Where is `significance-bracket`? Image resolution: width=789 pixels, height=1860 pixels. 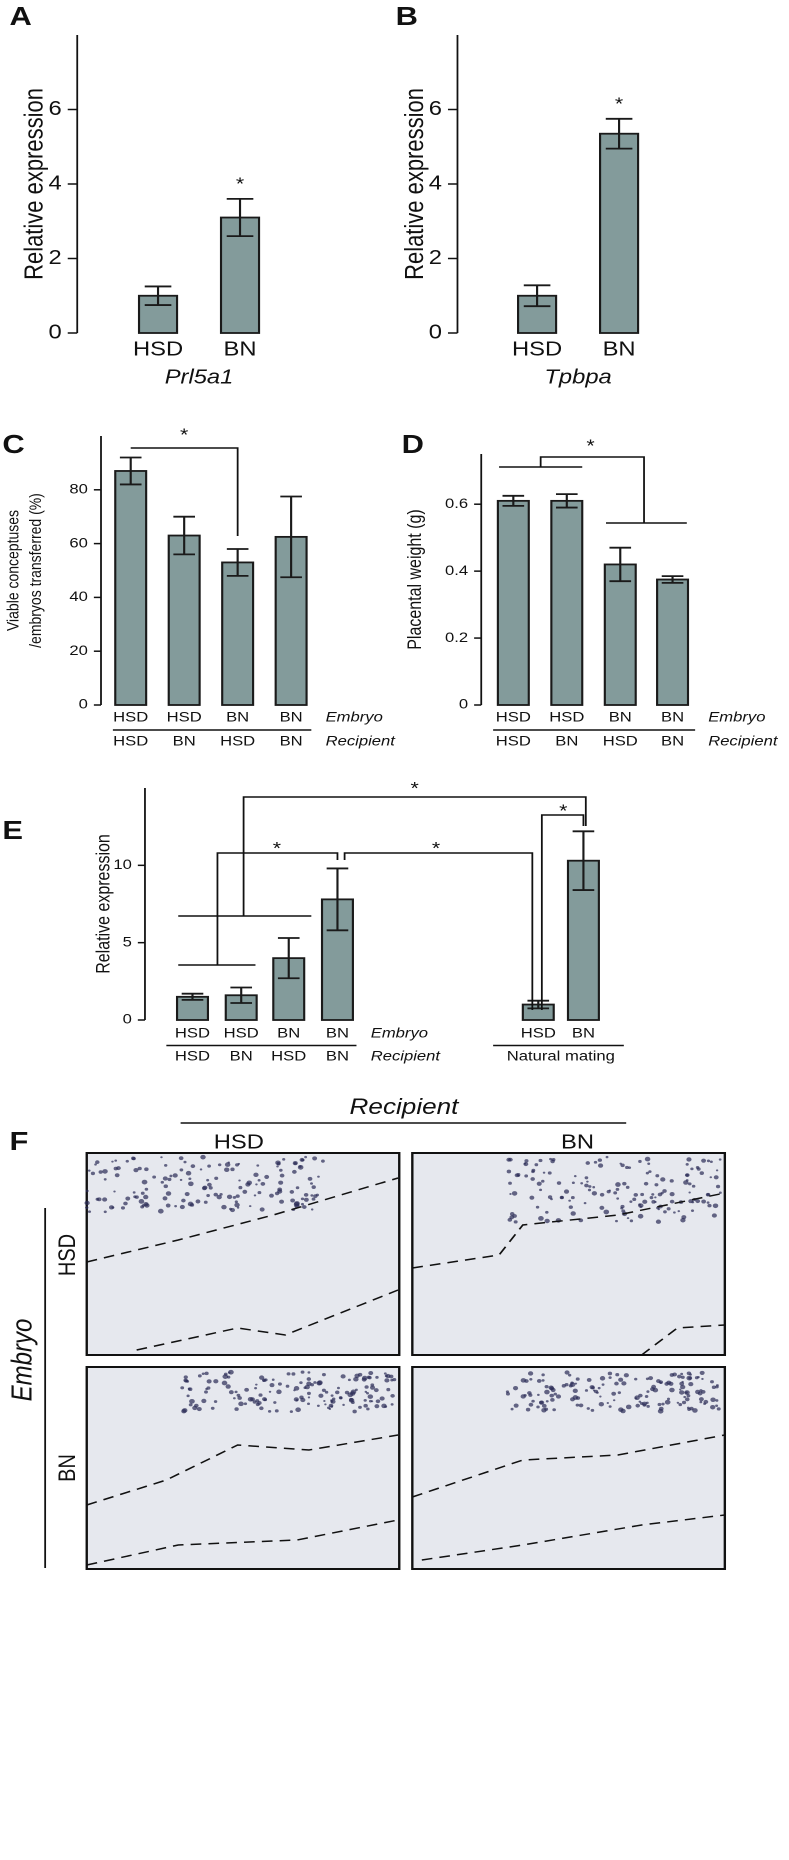
significance-bracket is located at coordinates (562, 912).